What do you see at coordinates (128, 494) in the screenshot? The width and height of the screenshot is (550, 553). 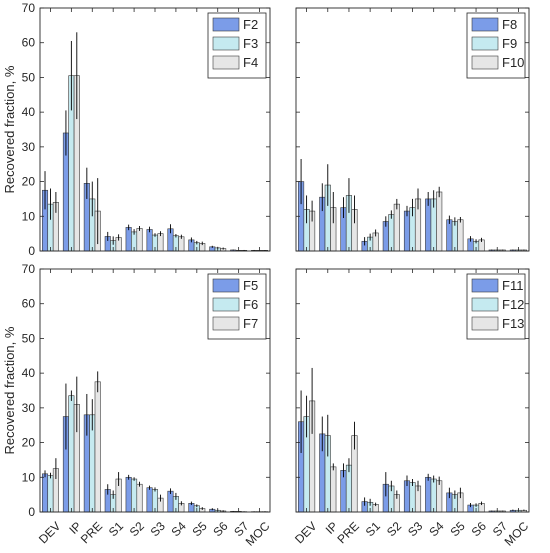 I see `bar-F5-S2` at bounding box center [128, 494].